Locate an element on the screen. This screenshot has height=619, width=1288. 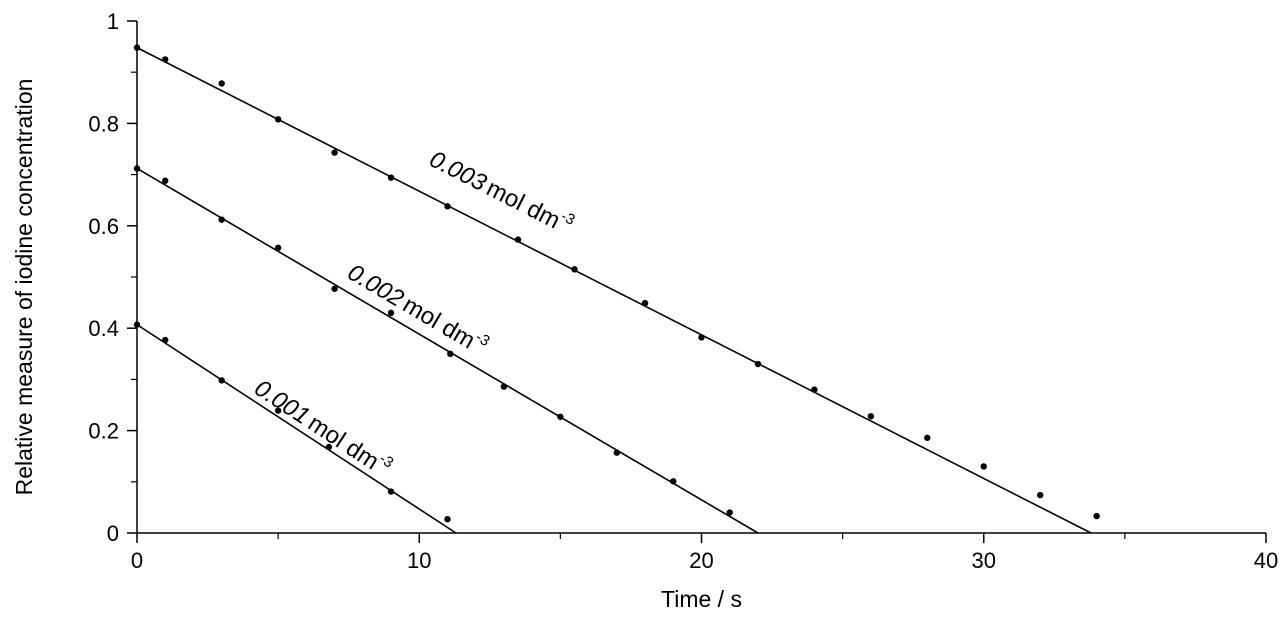
y-tick-label: 0.2 is located at coordinates (103, 431).